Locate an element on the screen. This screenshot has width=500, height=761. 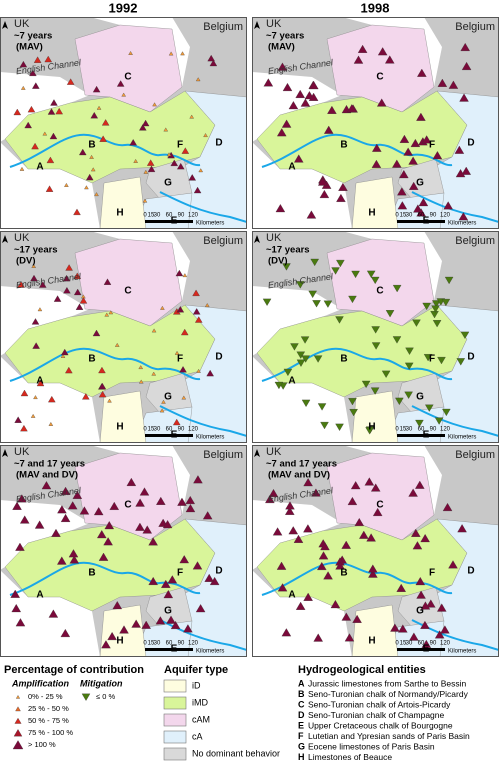
entity-letter: D is located at coordinates (301, 715).